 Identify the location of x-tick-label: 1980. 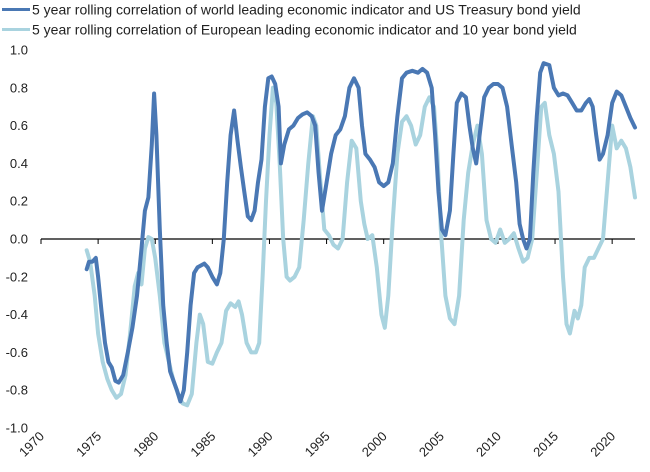
(145, 444).